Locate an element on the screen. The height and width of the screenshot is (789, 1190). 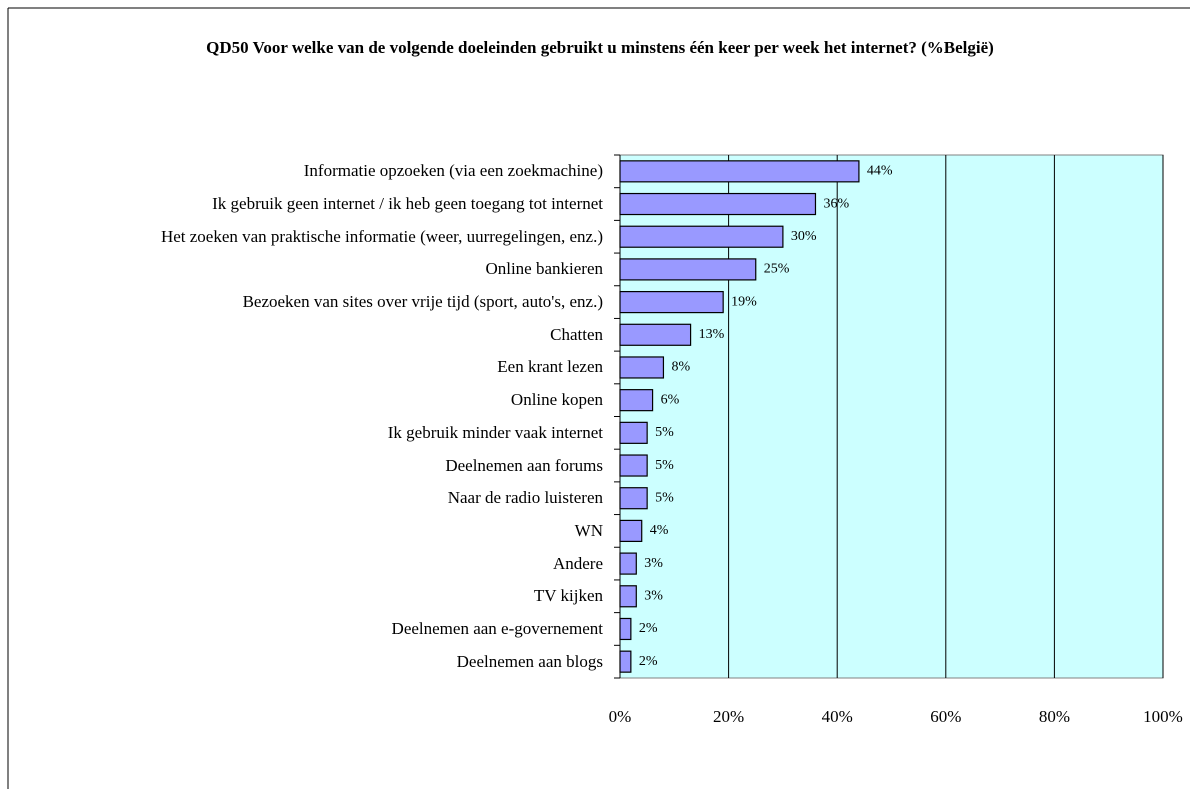
category-label: Online bankieren is located at coordinates (544, 269).